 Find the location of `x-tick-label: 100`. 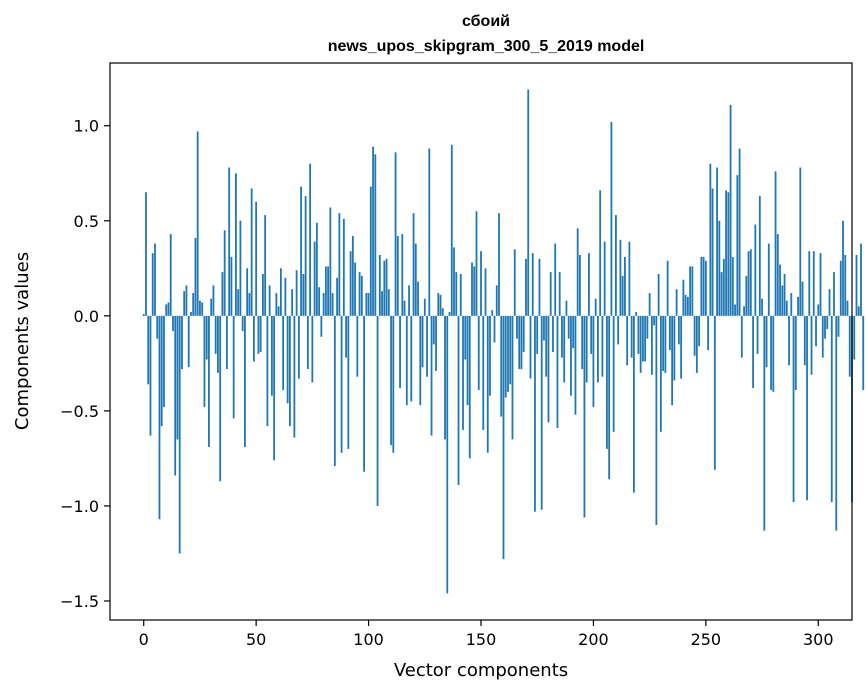

x-tick-label: 100 is located at coordinates (368, 639).